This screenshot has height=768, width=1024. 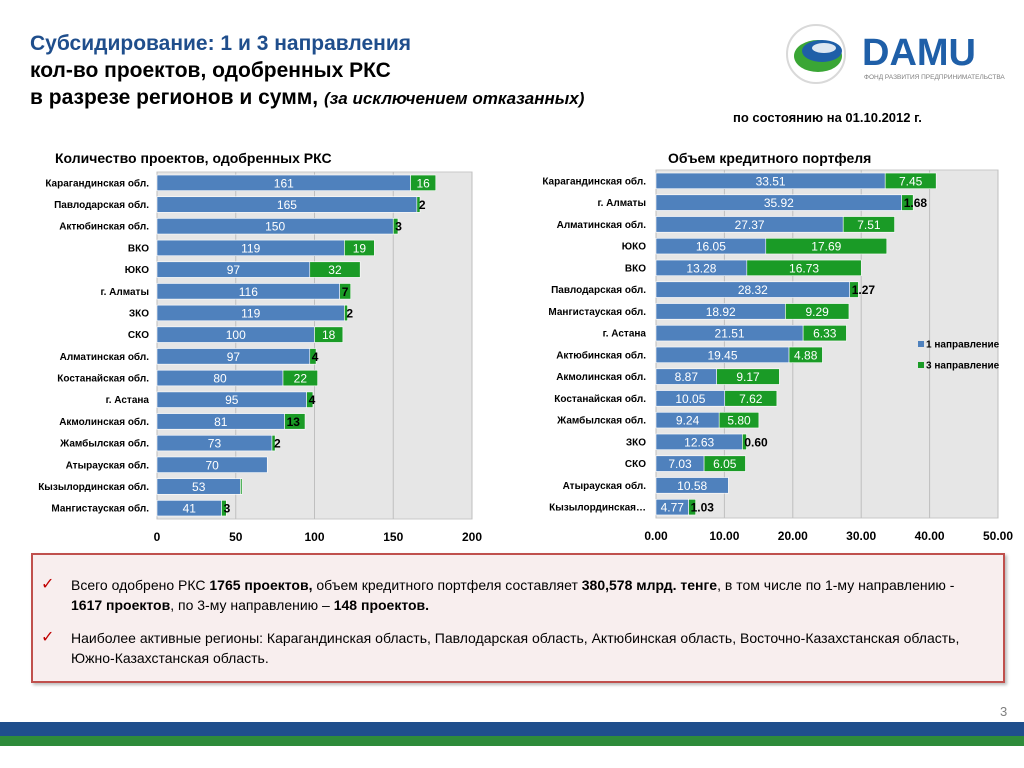 I want to click on chart2-category-label: Костанайская обл., so click(x=600, y=399).